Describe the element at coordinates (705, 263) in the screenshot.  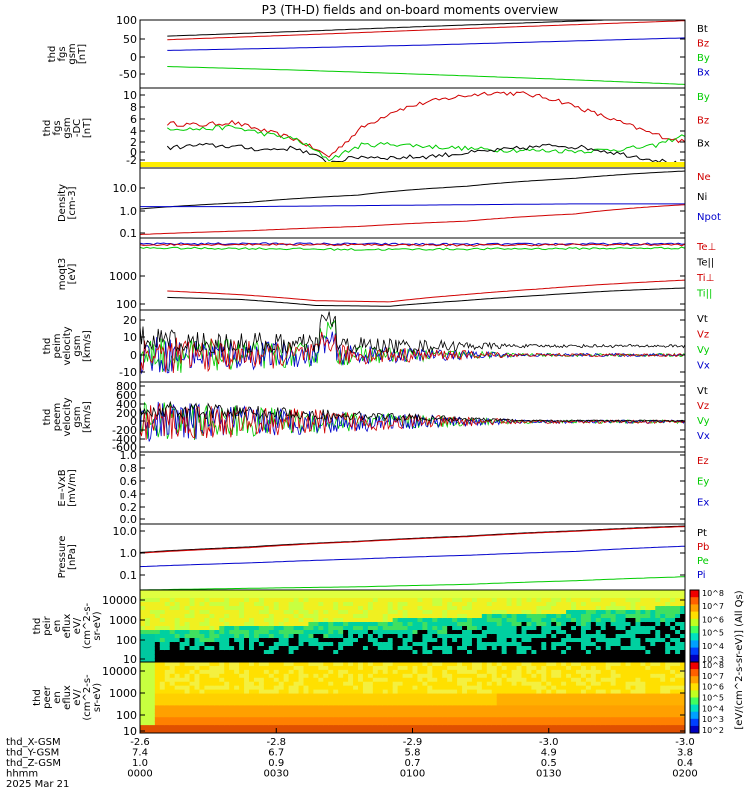
I see `legend-entry: Te||` at that location.